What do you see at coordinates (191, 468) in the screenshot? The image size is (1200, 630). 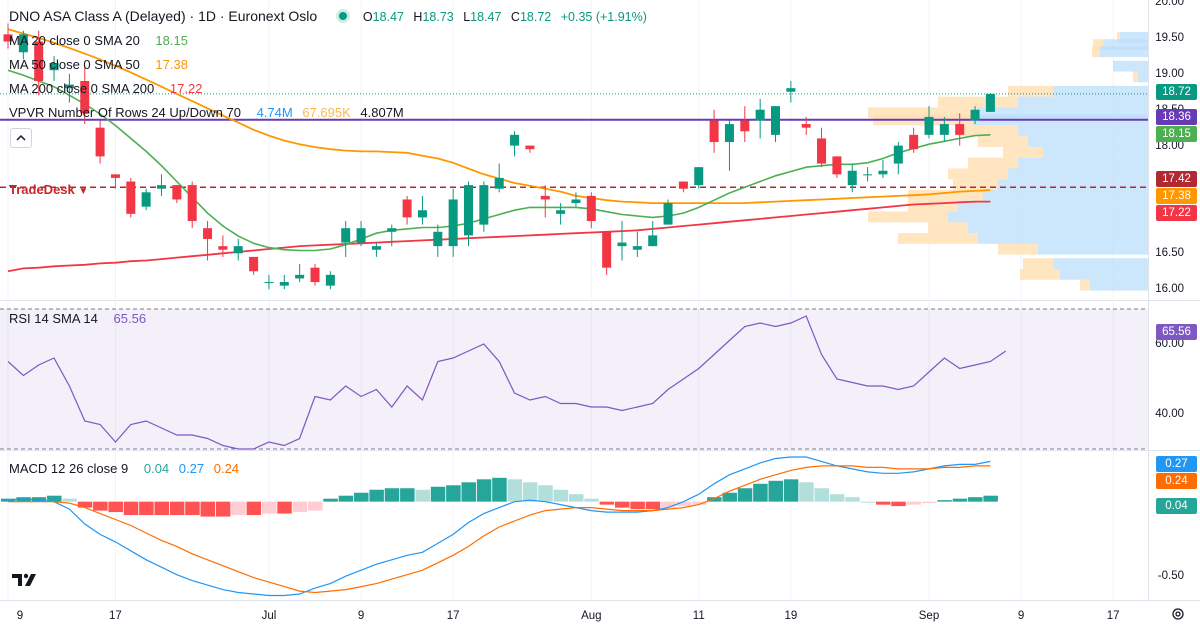 I see `macd-line-value: 0.27` at bounding box center [191, 468].